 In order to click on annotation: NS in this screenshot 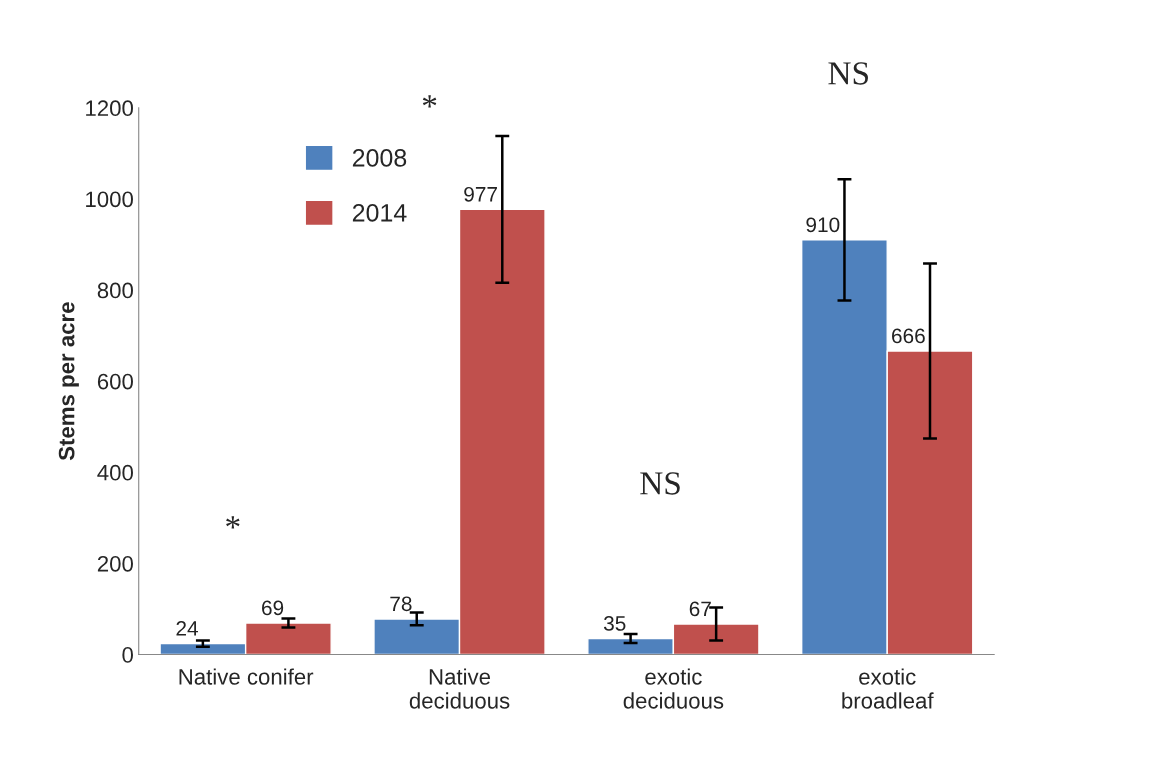, I will do `click(660, 483)`.